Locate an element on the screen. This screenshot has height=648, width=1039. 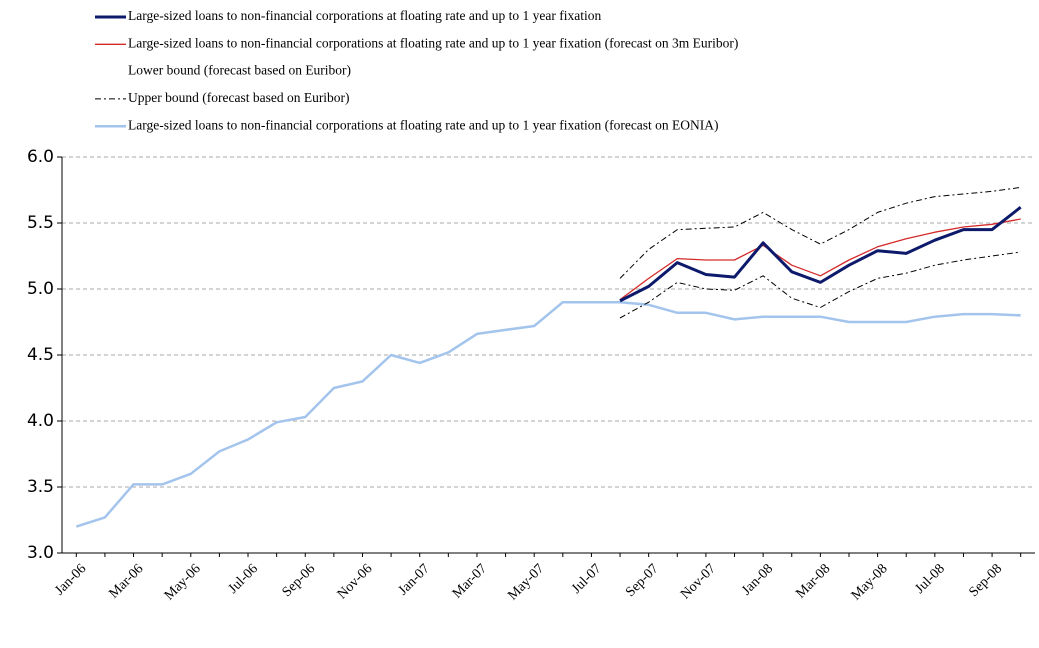
y-tick-label: 4.0 is located at coordinates (40, 421).